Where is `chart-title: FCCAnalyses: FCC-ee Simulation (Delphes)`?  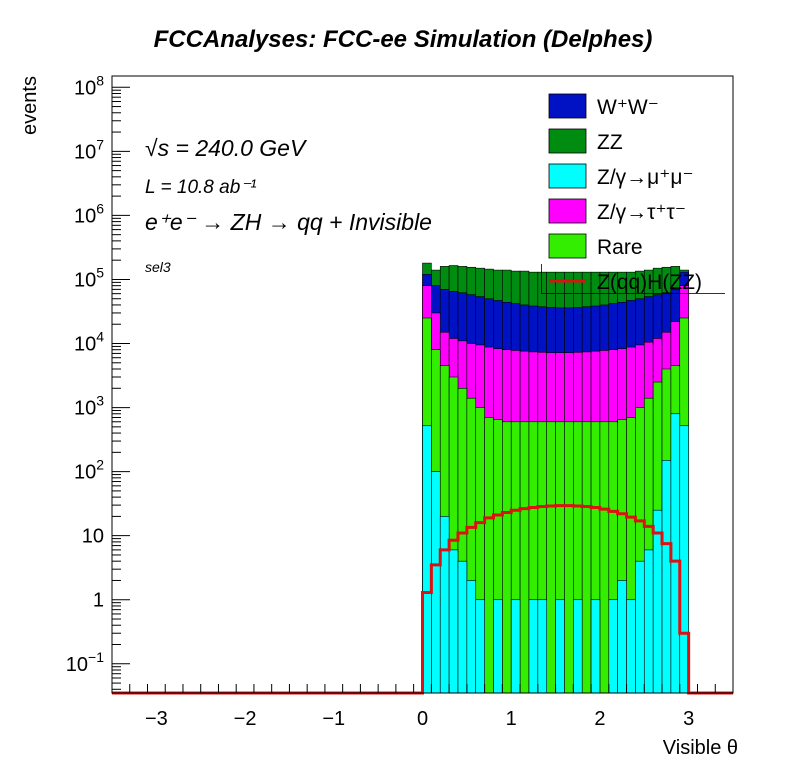 chart-title: FCCAnalyses: FCC-ee Simulation (Delphes) is located at coordinates (403, 39).